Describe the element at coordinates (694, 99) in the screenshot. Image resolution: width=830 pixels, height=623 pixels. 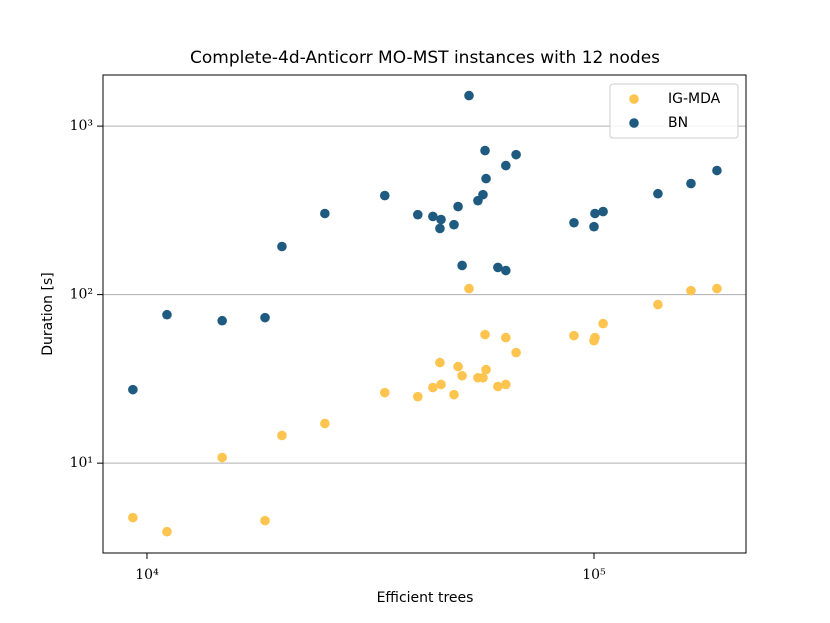
I see `legend-label: IG-MDA` at that location.